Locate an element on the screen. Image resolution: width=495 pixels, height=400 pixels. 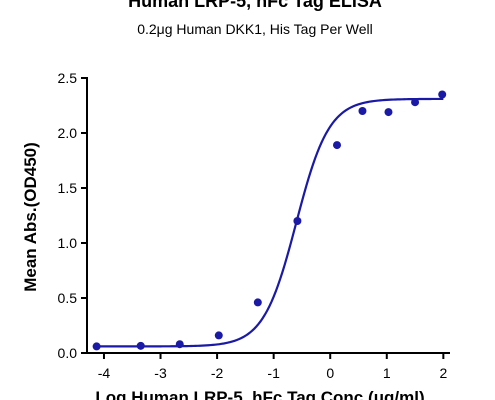
y-tick-label: 0.0 is located at coordinates (68, 353).